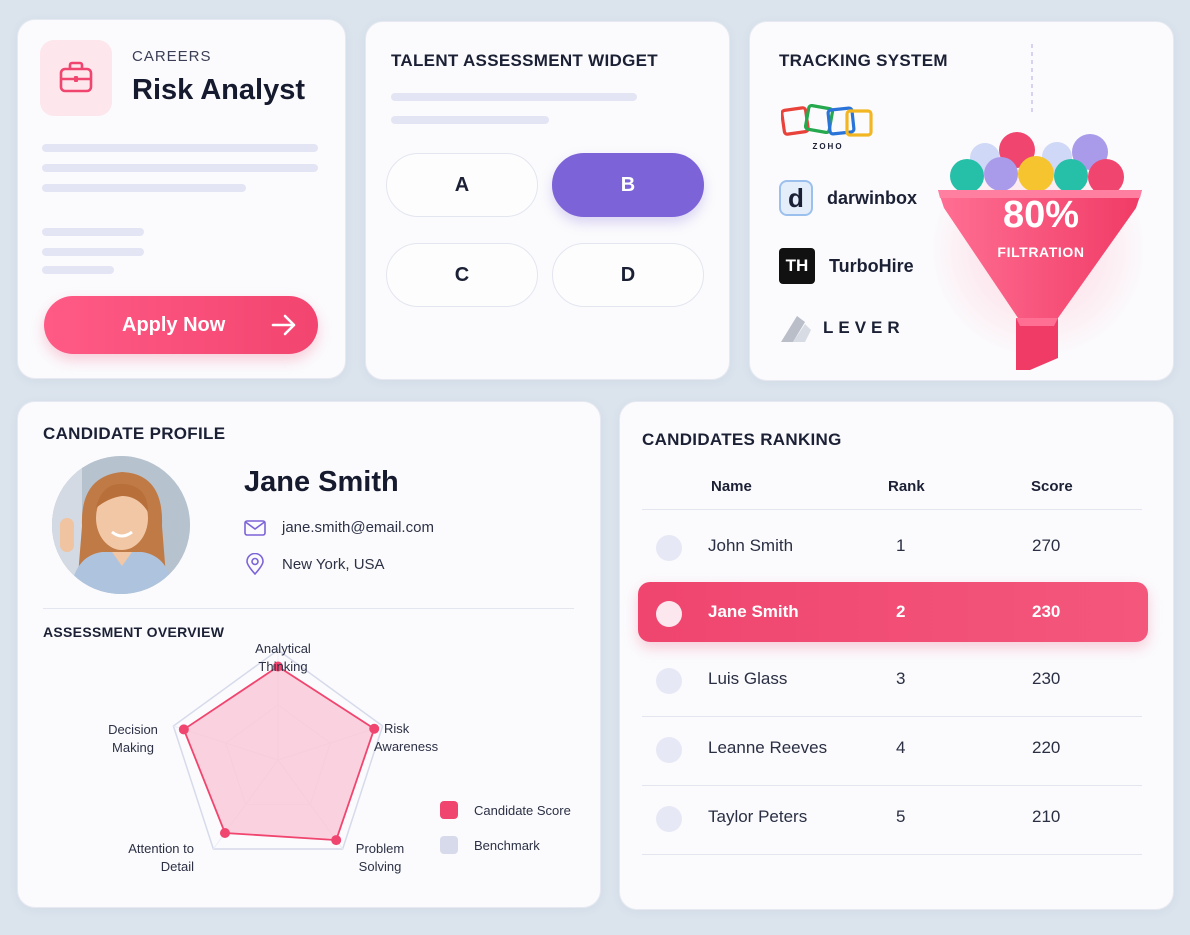  I want to click on row-rank: 2, so click(901, 611).